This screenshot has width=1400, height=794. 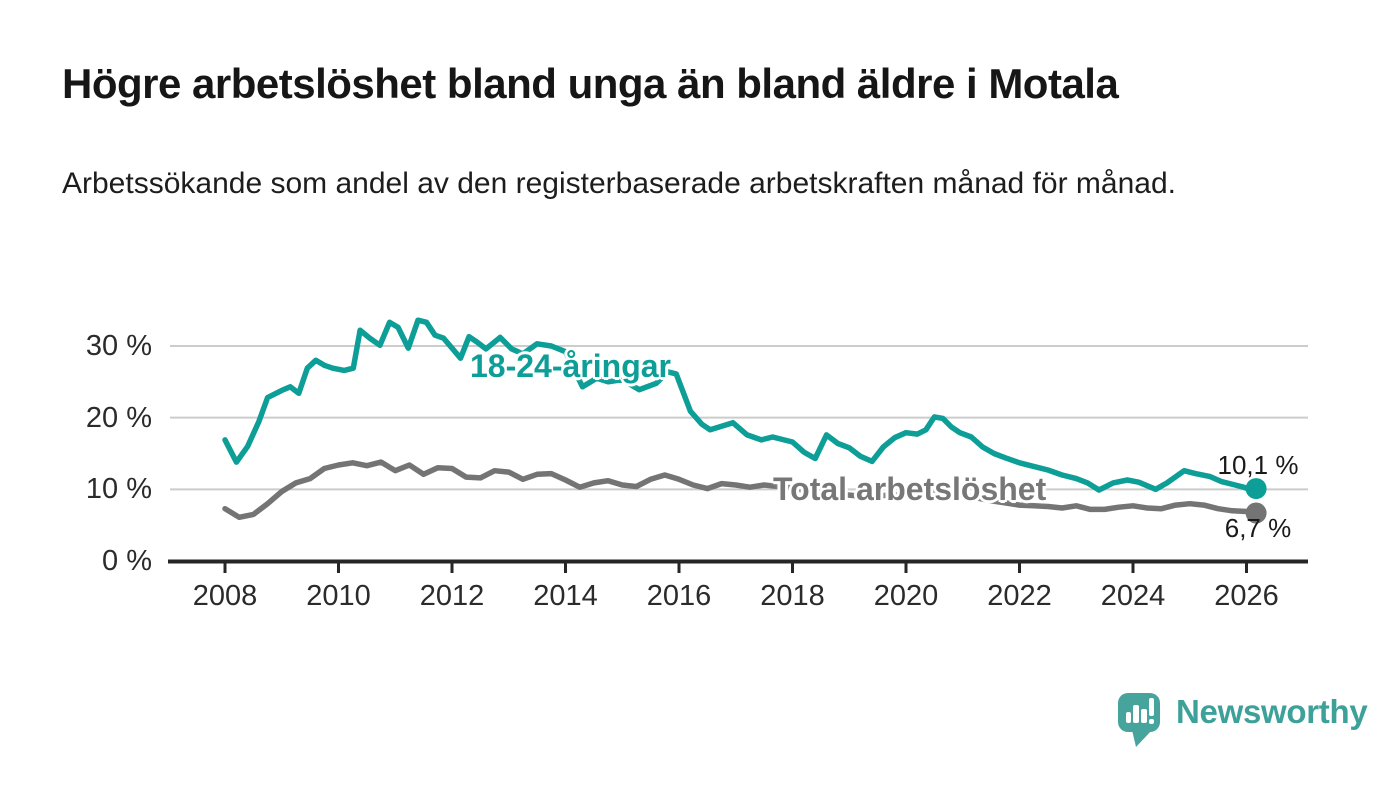 What do you see at coordinates (1272, 711) in the screenshot?
I see `newsworthy-logo-text: Newsworthy` at bounding box center [1272, 711].